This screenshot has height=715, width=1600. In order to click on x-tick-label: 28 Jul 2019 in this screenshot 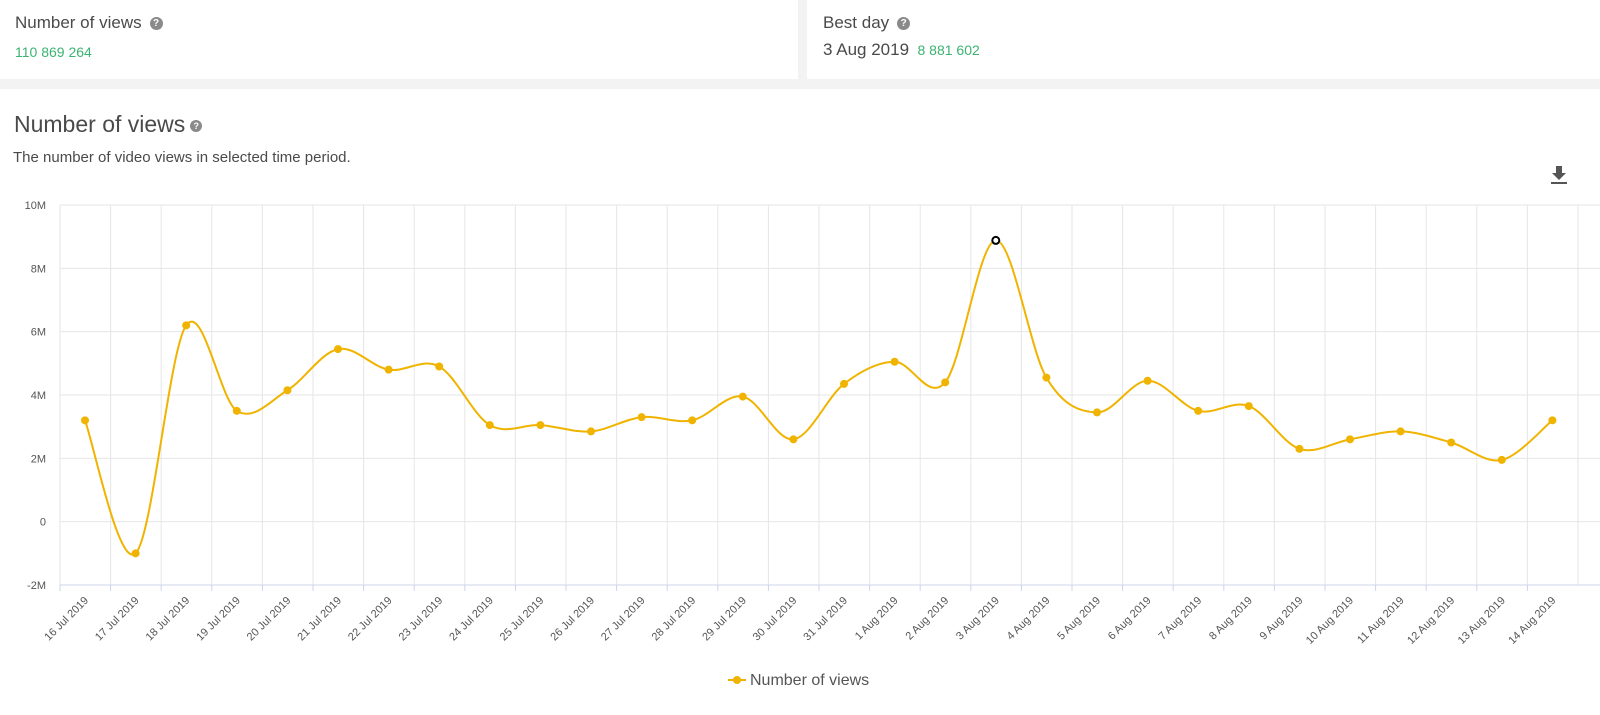, I will do `click(674, 619)`.